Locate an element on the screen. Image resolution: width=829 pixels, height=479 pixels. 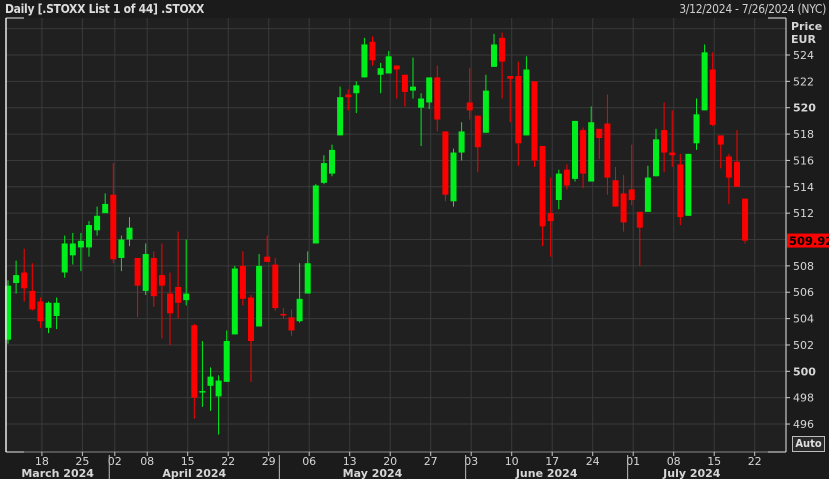
month-label: June 2024 is located at coordinates (546, 473).